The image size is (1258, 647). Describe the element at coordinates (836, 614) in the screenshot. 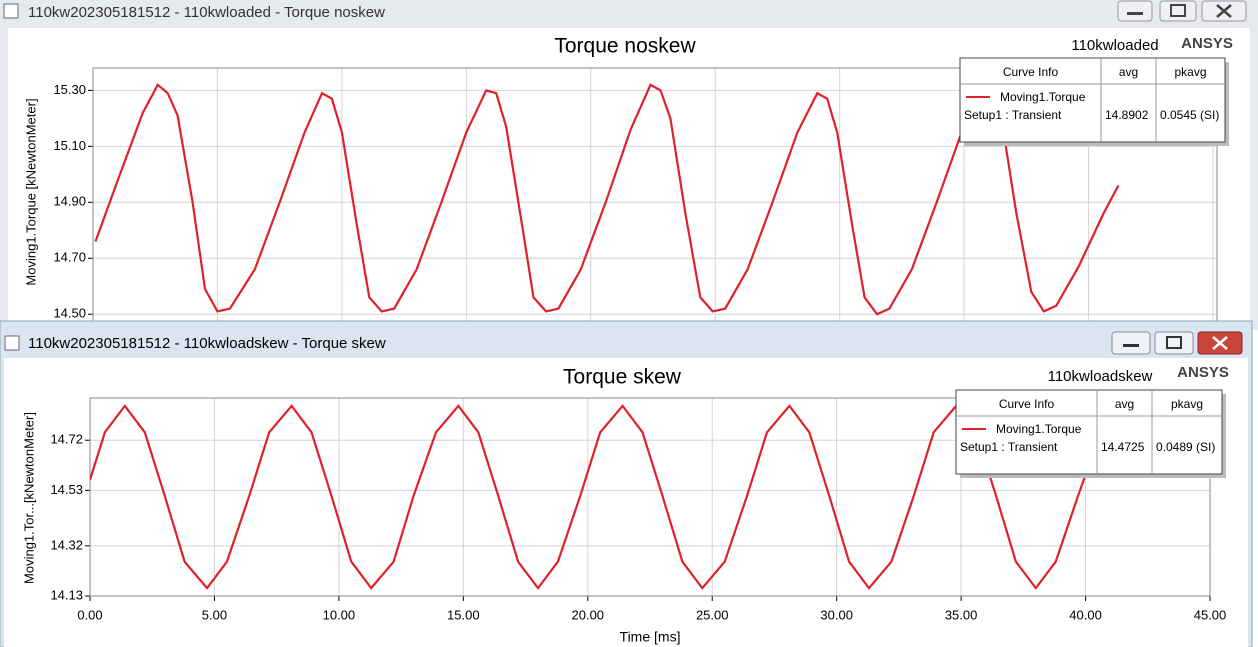

I see `x-tick-label: 30.00` at that location.